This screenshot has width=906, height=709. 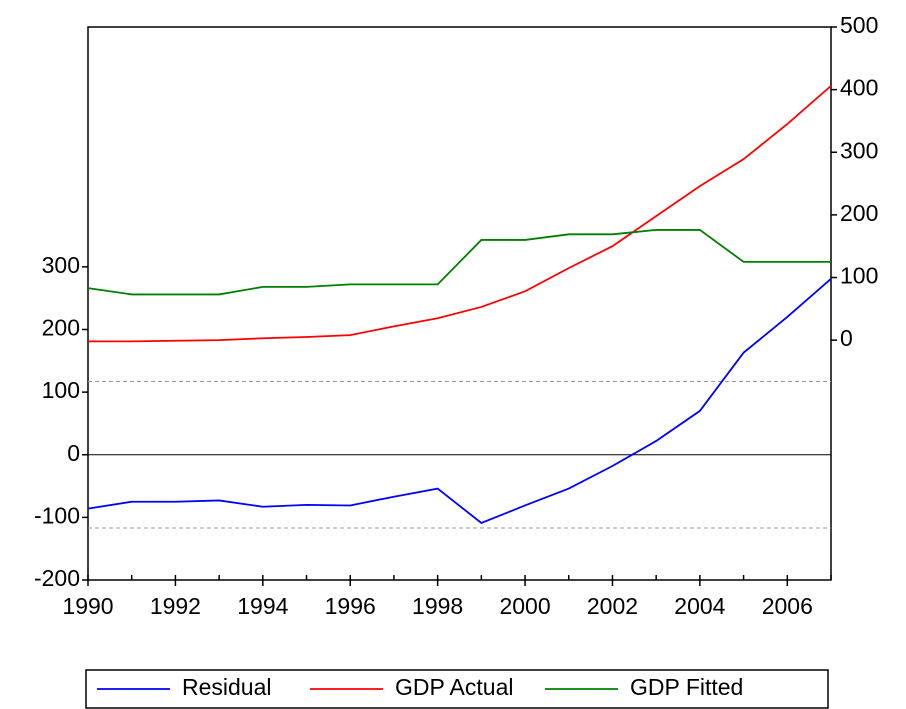 I want to click on legend-label: Residual, so click(x=227, y=687).